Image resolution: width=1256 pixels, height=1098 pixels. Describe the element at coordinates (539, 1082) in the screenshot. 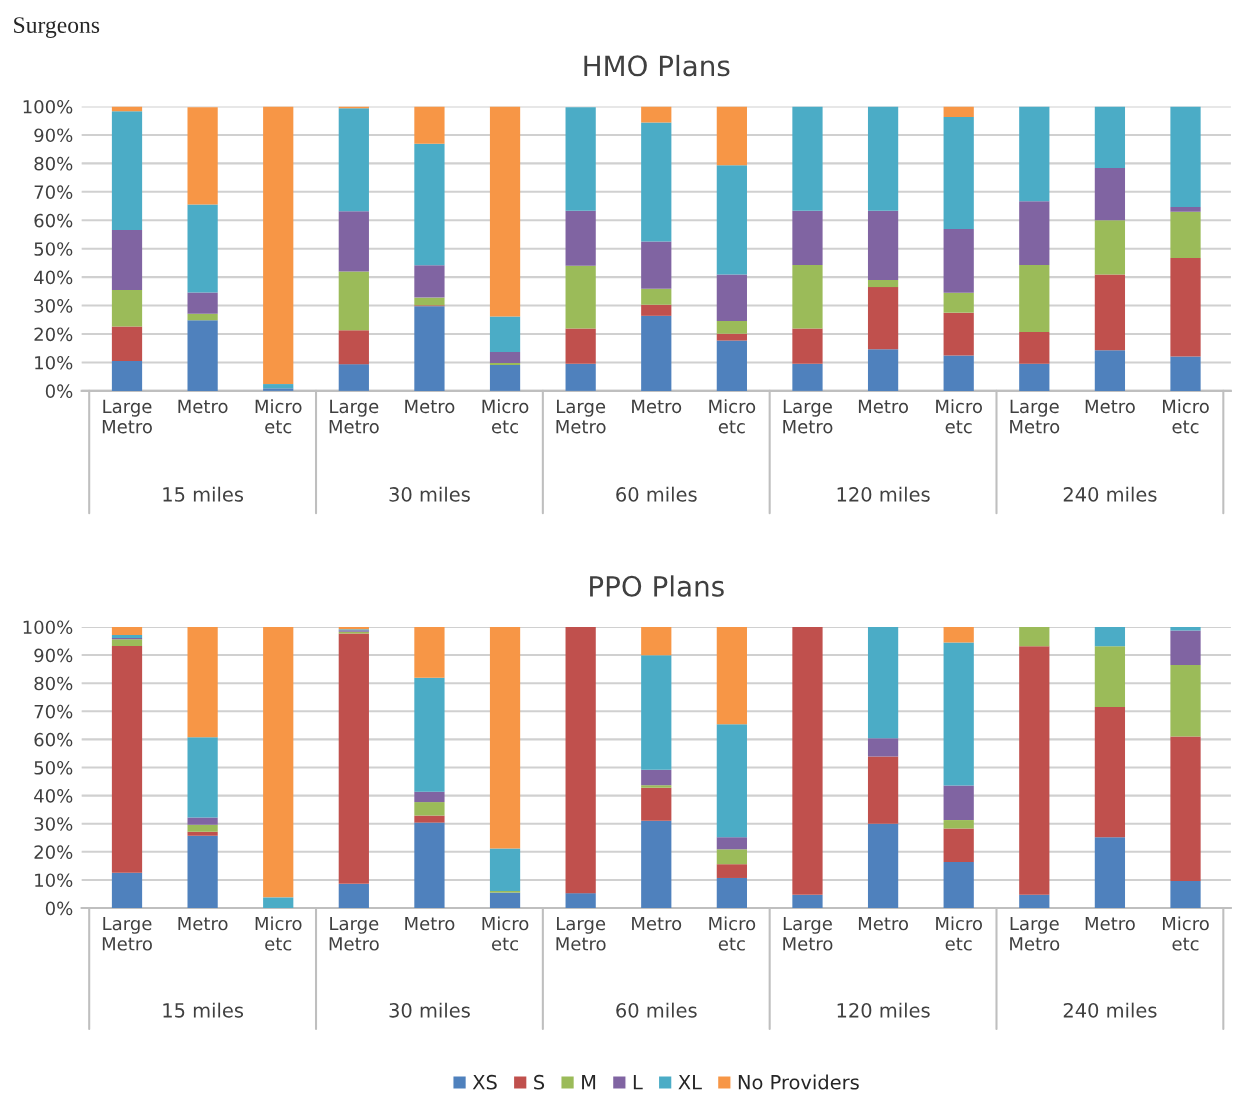

I see `legend-label: S` at that location.